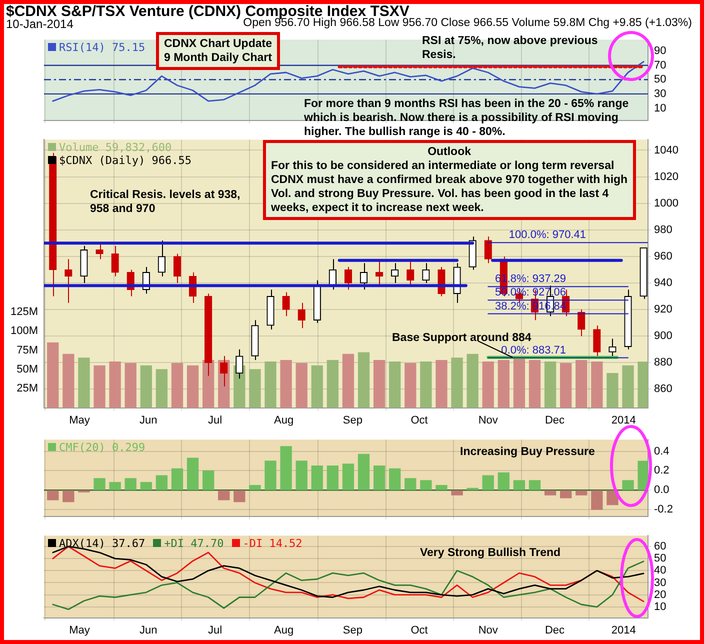 The image size is (704, 644). What do you see at coordinates (40, 24) in the screenshot?
I see `text: 10-Jan-2014` at bounding box center [40, 24].